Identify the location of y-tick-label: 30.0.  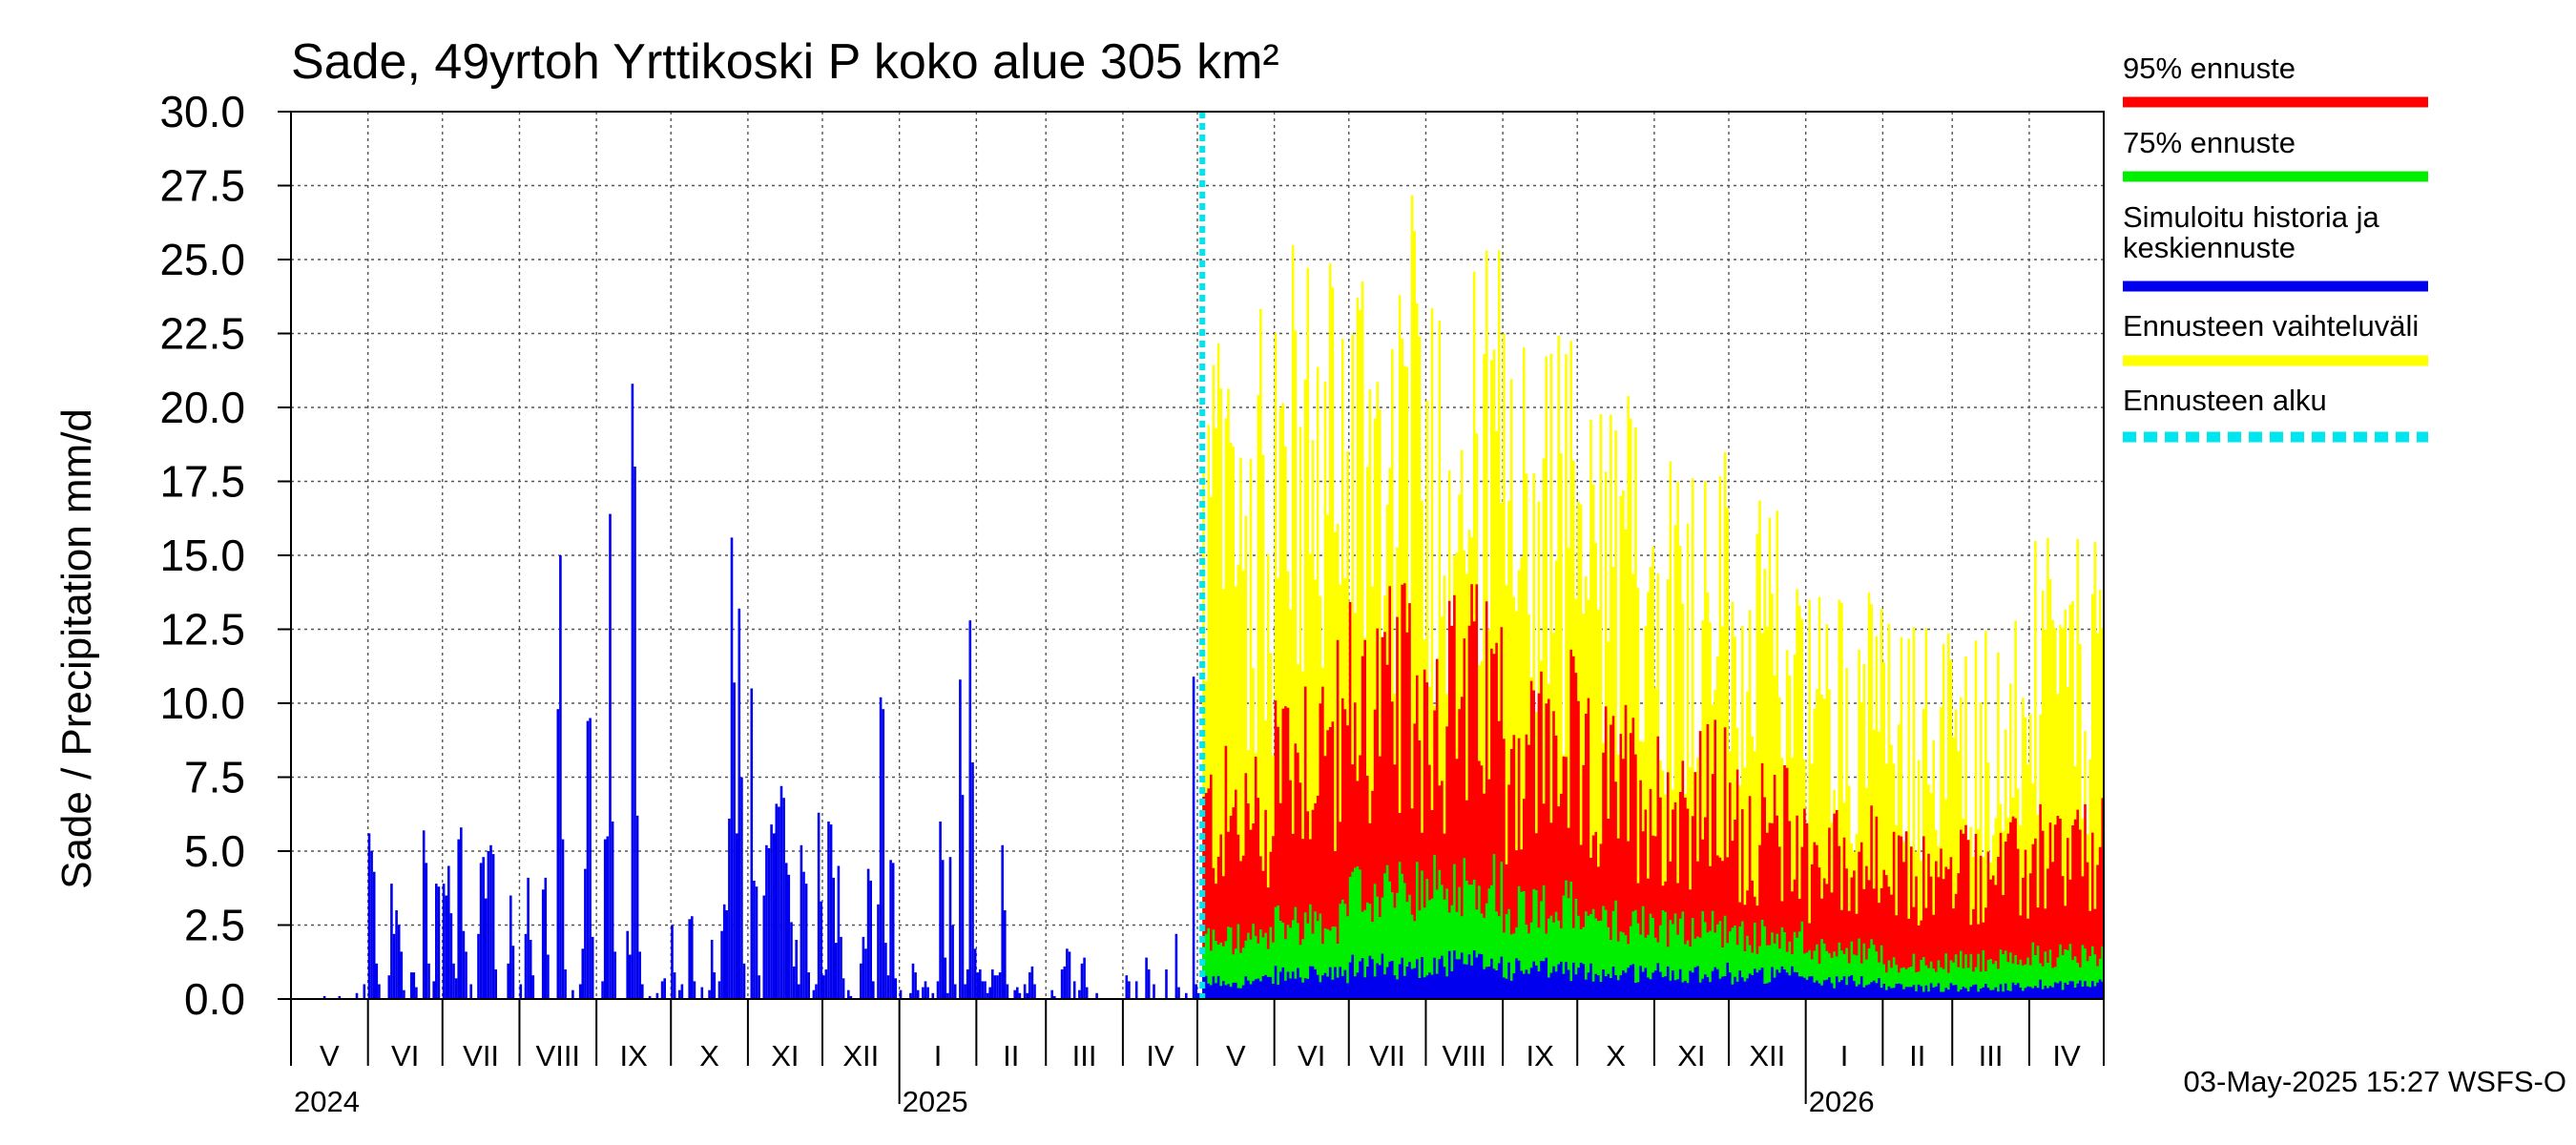
(202, 112).